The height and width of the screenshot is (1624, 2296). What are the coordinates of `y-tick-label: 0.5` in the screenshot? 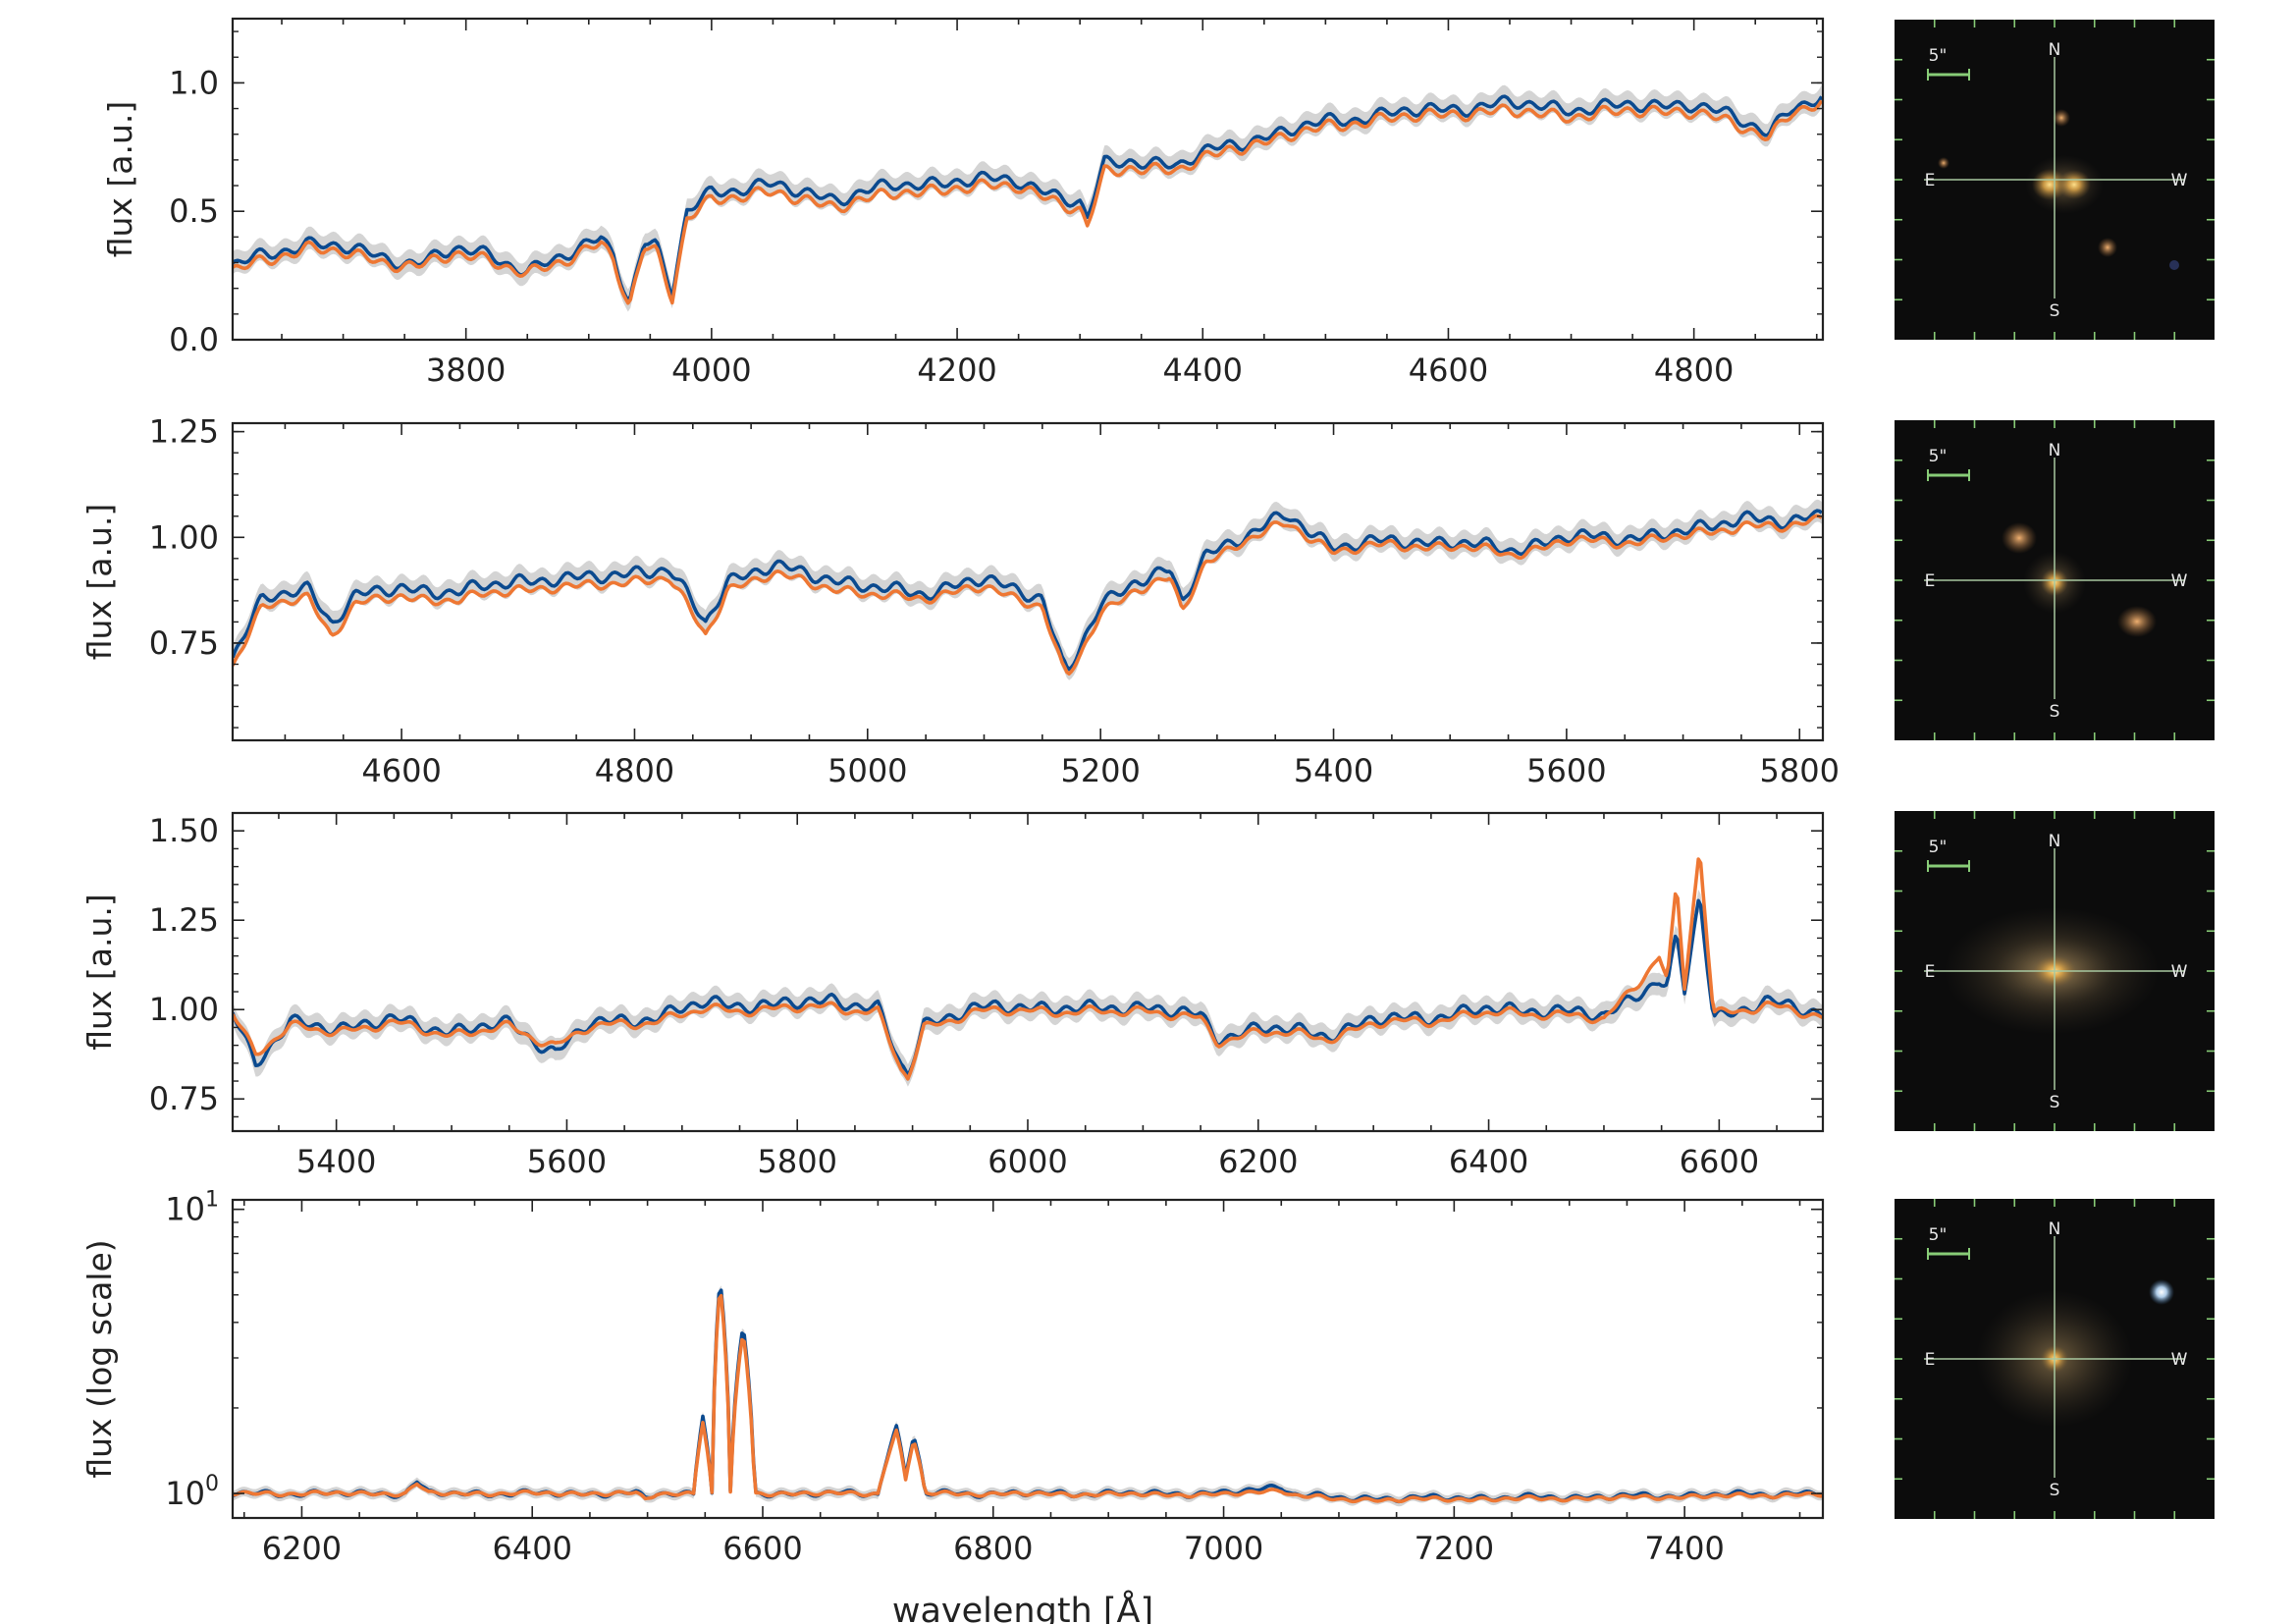 It's located at (194, 211).